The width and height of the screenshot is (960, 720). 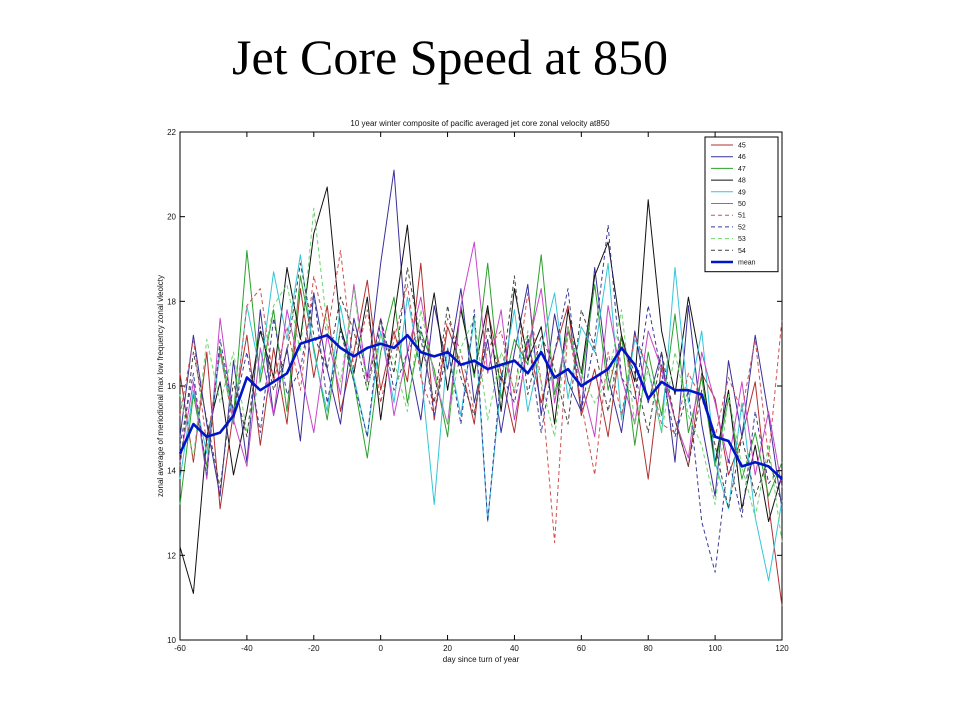 I want to click on y-tick-label-5: 20, so click(x=171, y=217).